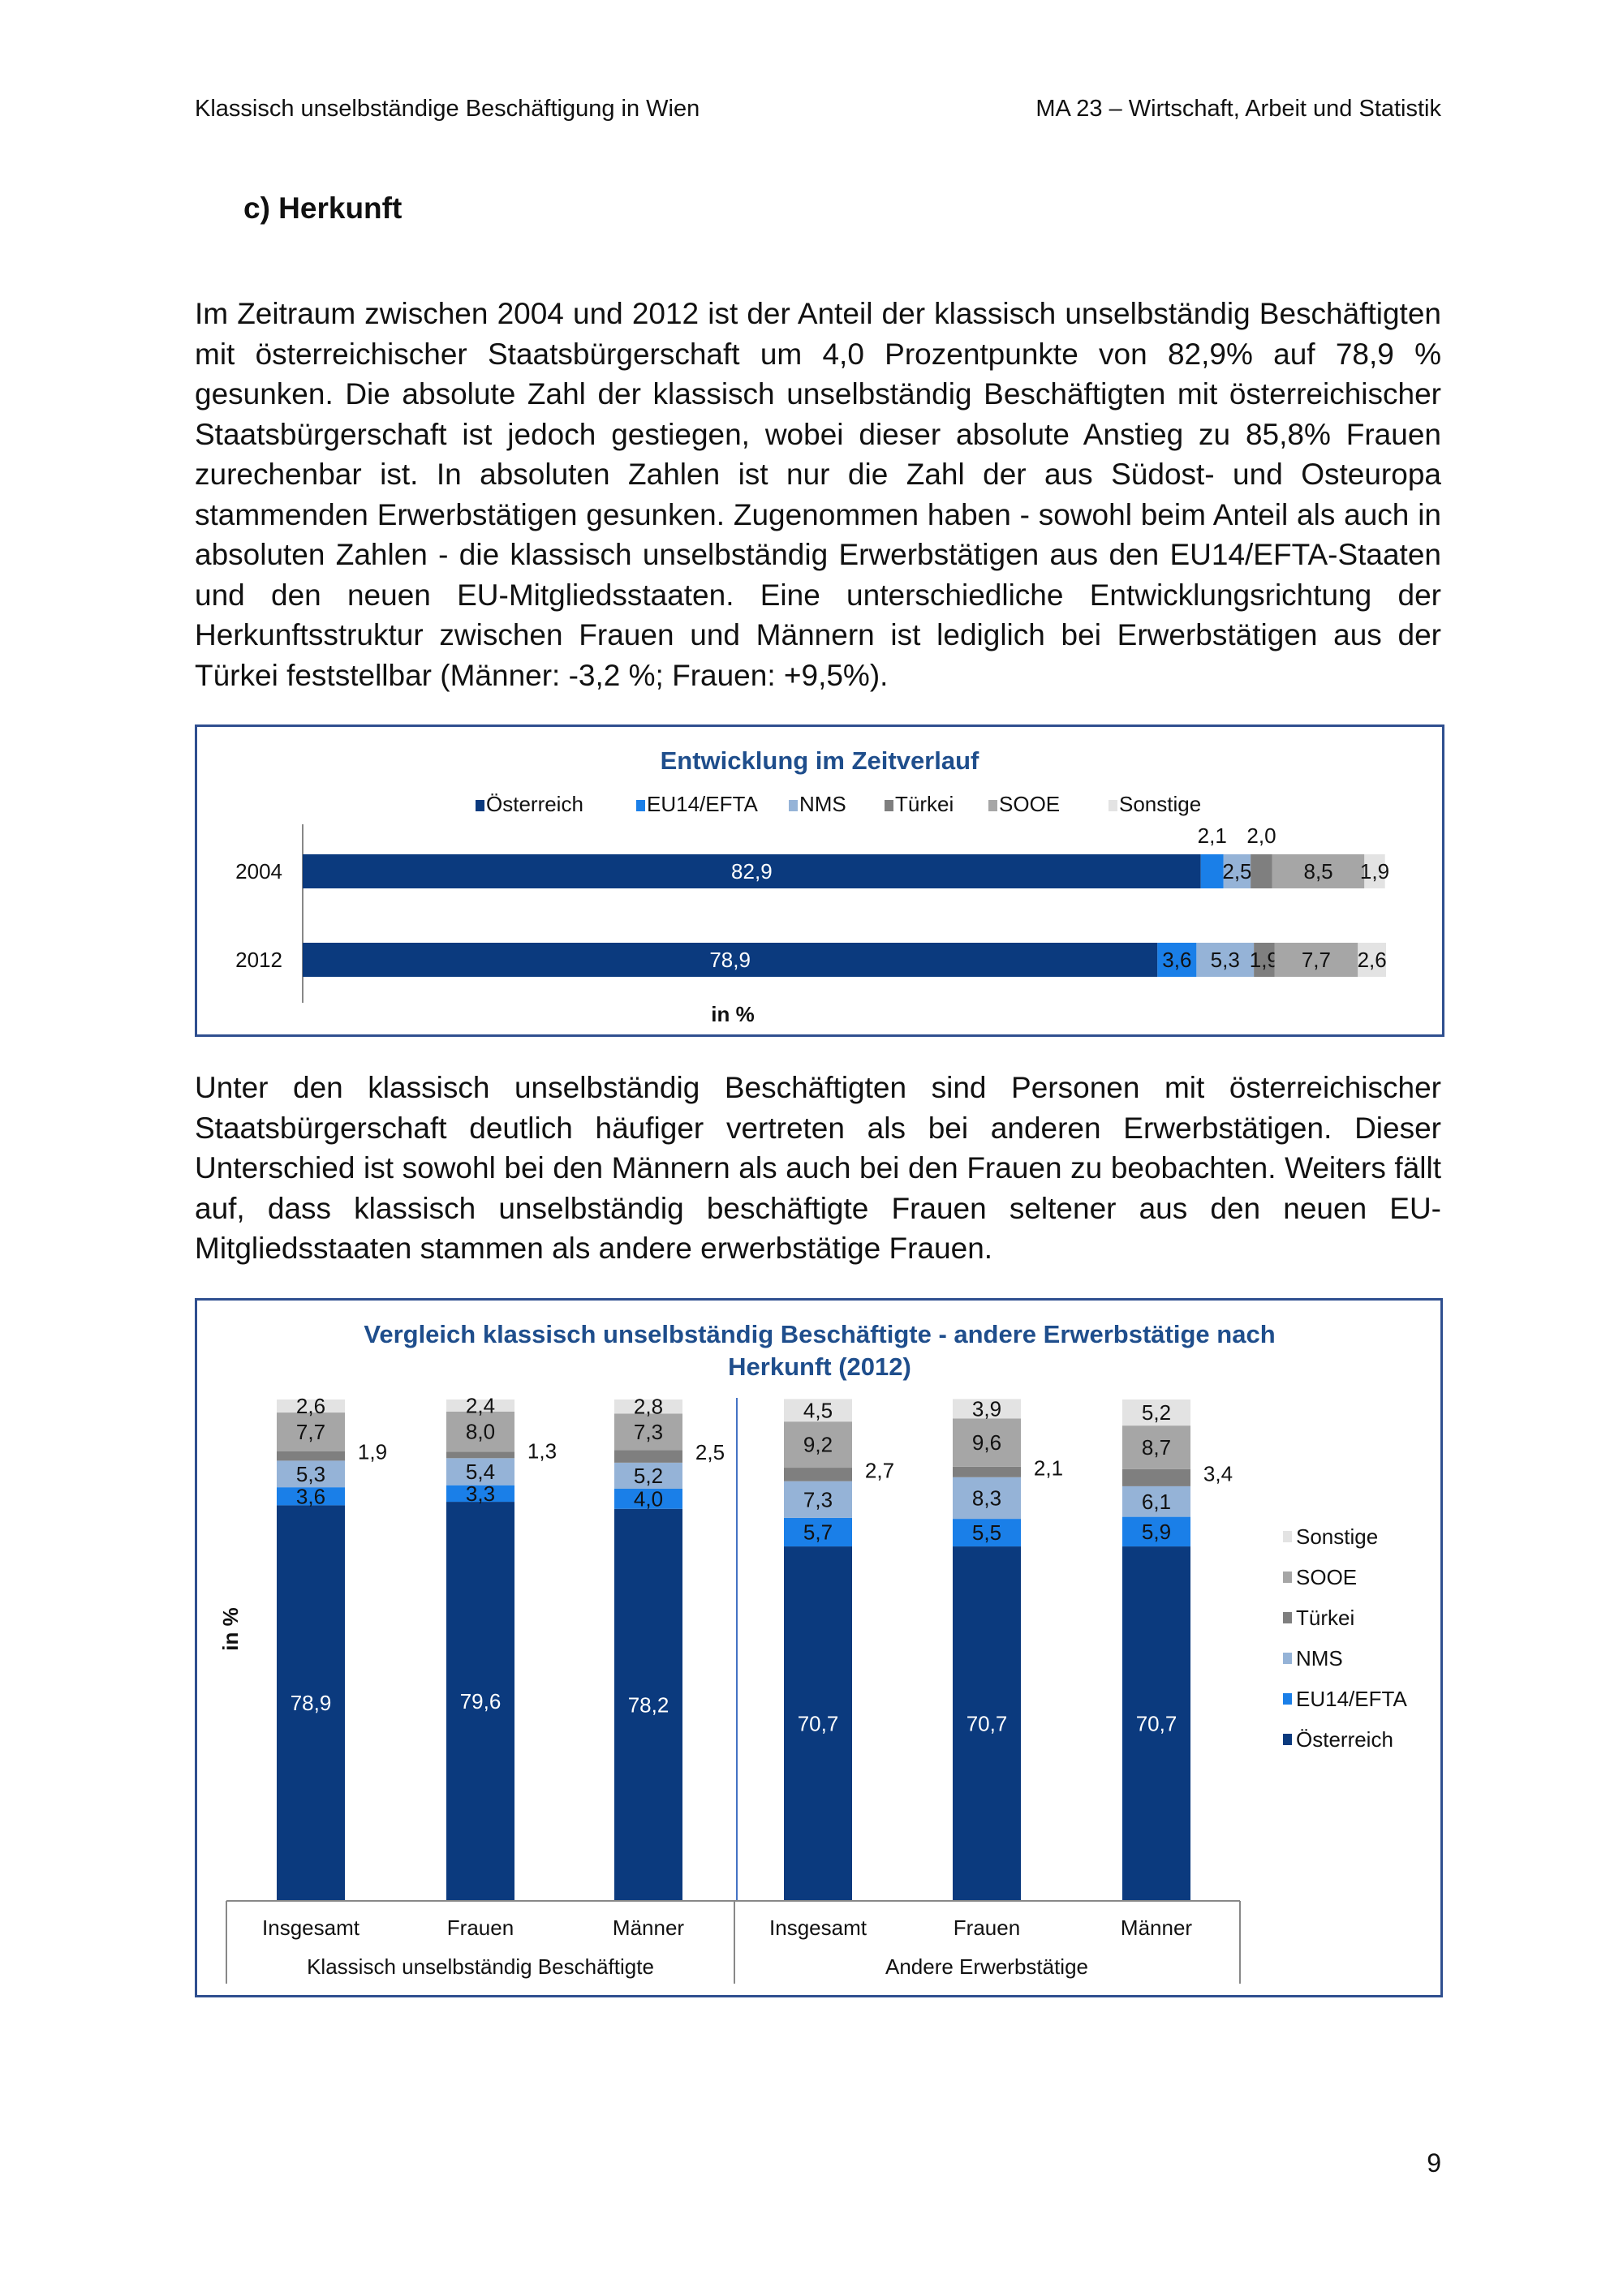 The width and height of the screenshot is (1623, 2296). I want to click on data-label: 78,2, so click(648, 1704).